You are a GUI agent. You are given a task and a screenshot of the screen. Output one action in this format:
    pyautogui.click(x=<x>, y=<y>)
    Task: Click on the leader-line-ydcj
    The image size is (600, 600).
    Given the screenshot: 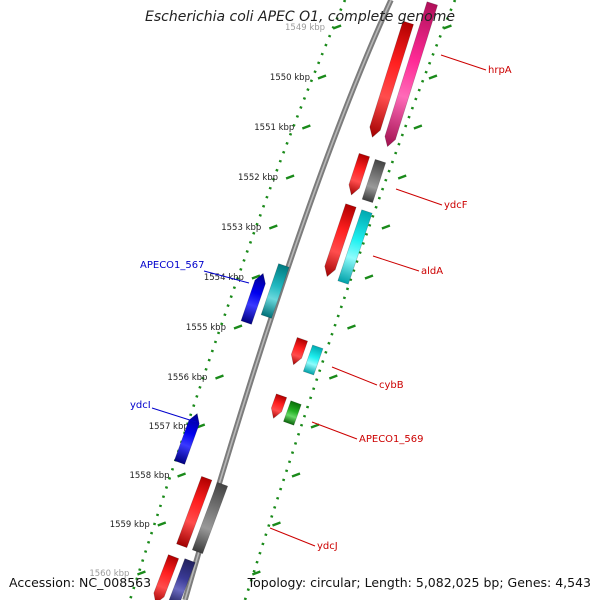 What is the action you would take?
    pyautogui.click(x=292, y=537)
    